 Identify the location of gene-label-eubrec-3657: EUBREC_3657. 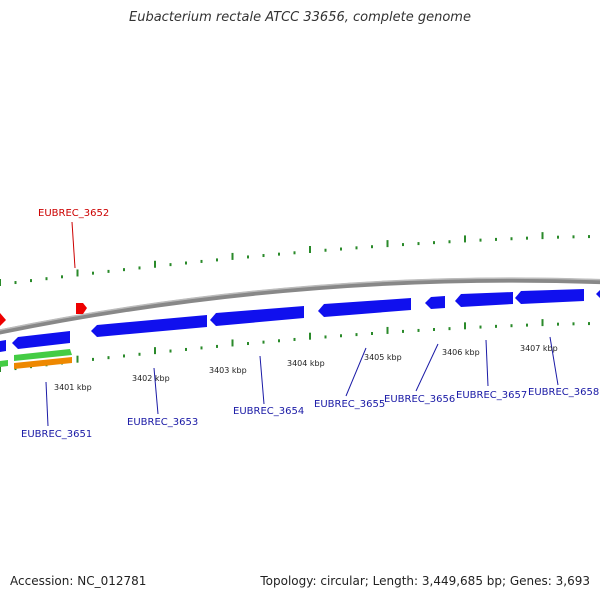
(491, 395).